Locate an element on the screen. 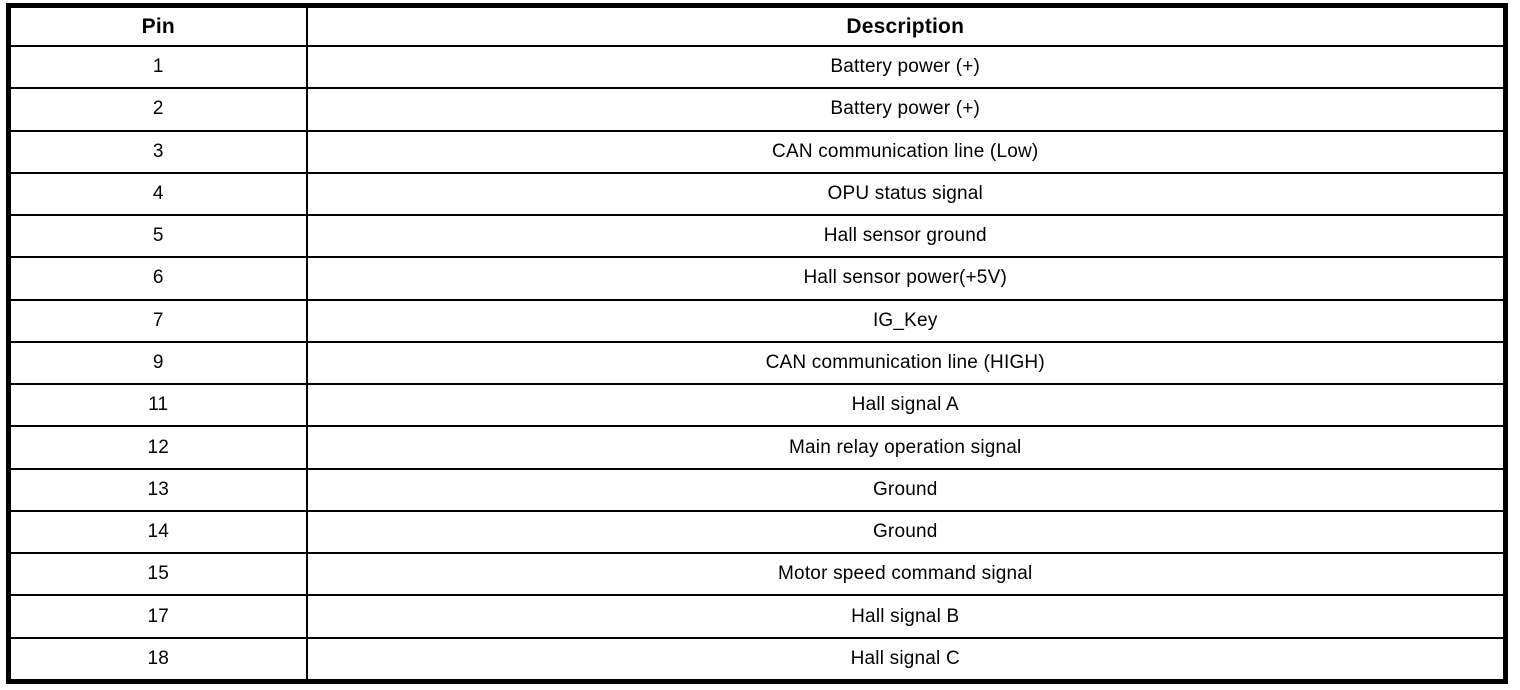  table-row: 9 CAN communication line (HIGH) is located at coordinates (757, 363).